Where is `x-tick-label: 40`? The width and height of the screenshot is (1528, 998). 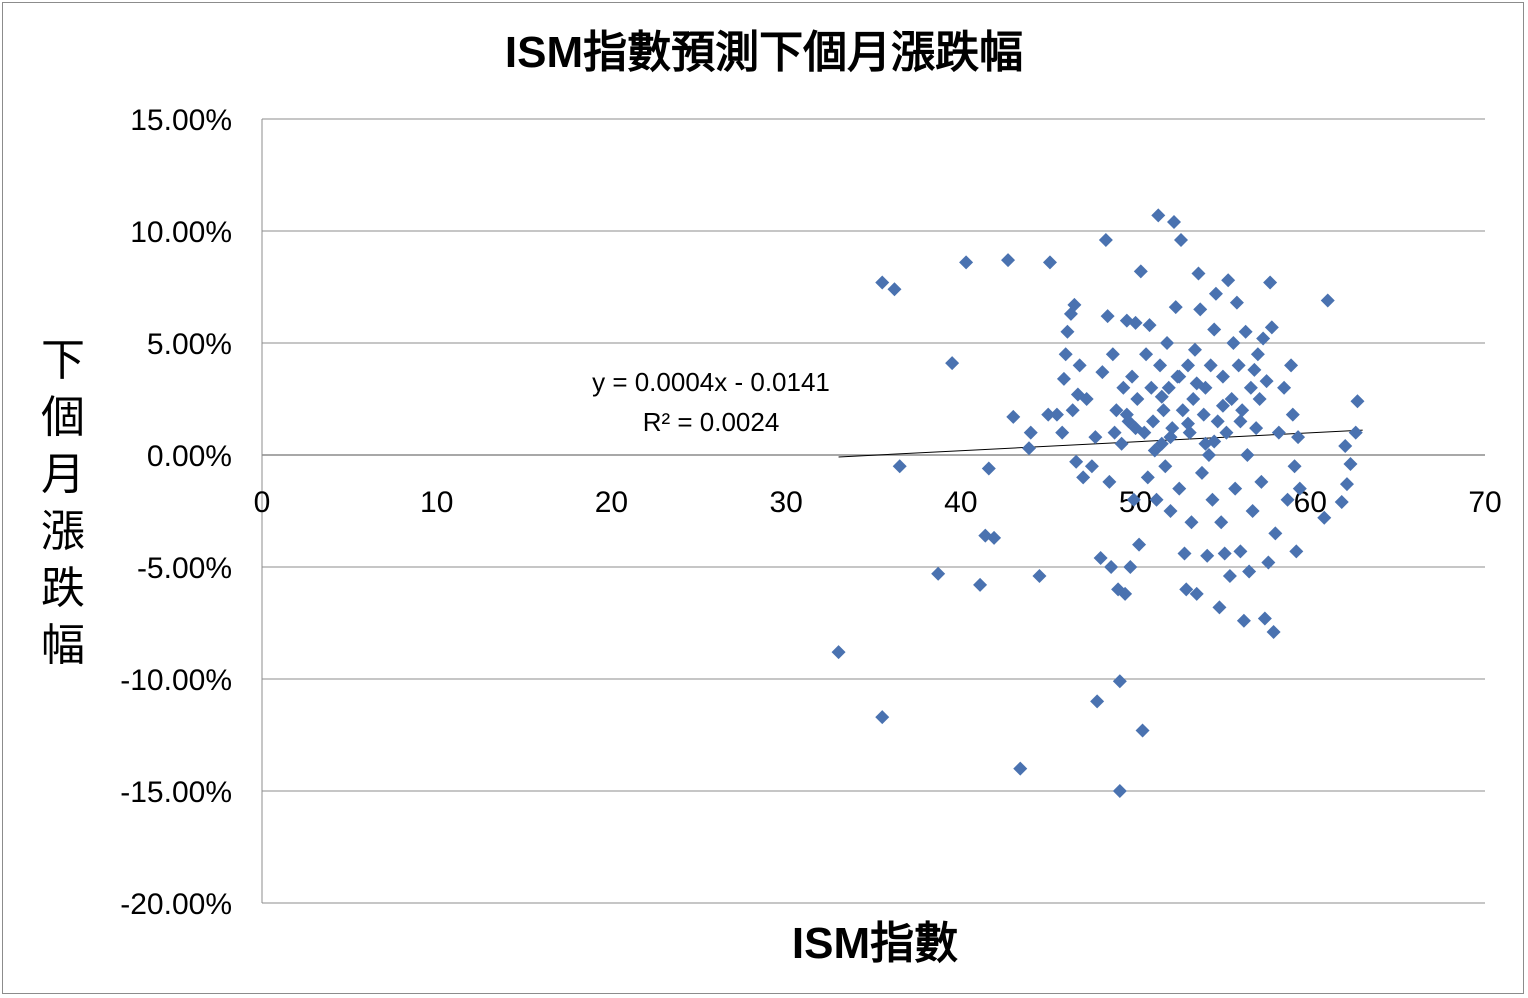 x-tick-label: 40 is located at coordinates (960, 502).